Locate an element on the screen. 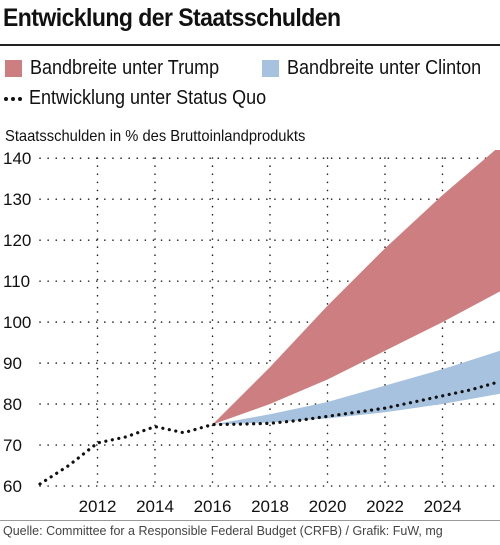 Image resolution: width=500 pixels, height=545 pixels. y-tick-label: 90 is located at coordinates (12, 363).